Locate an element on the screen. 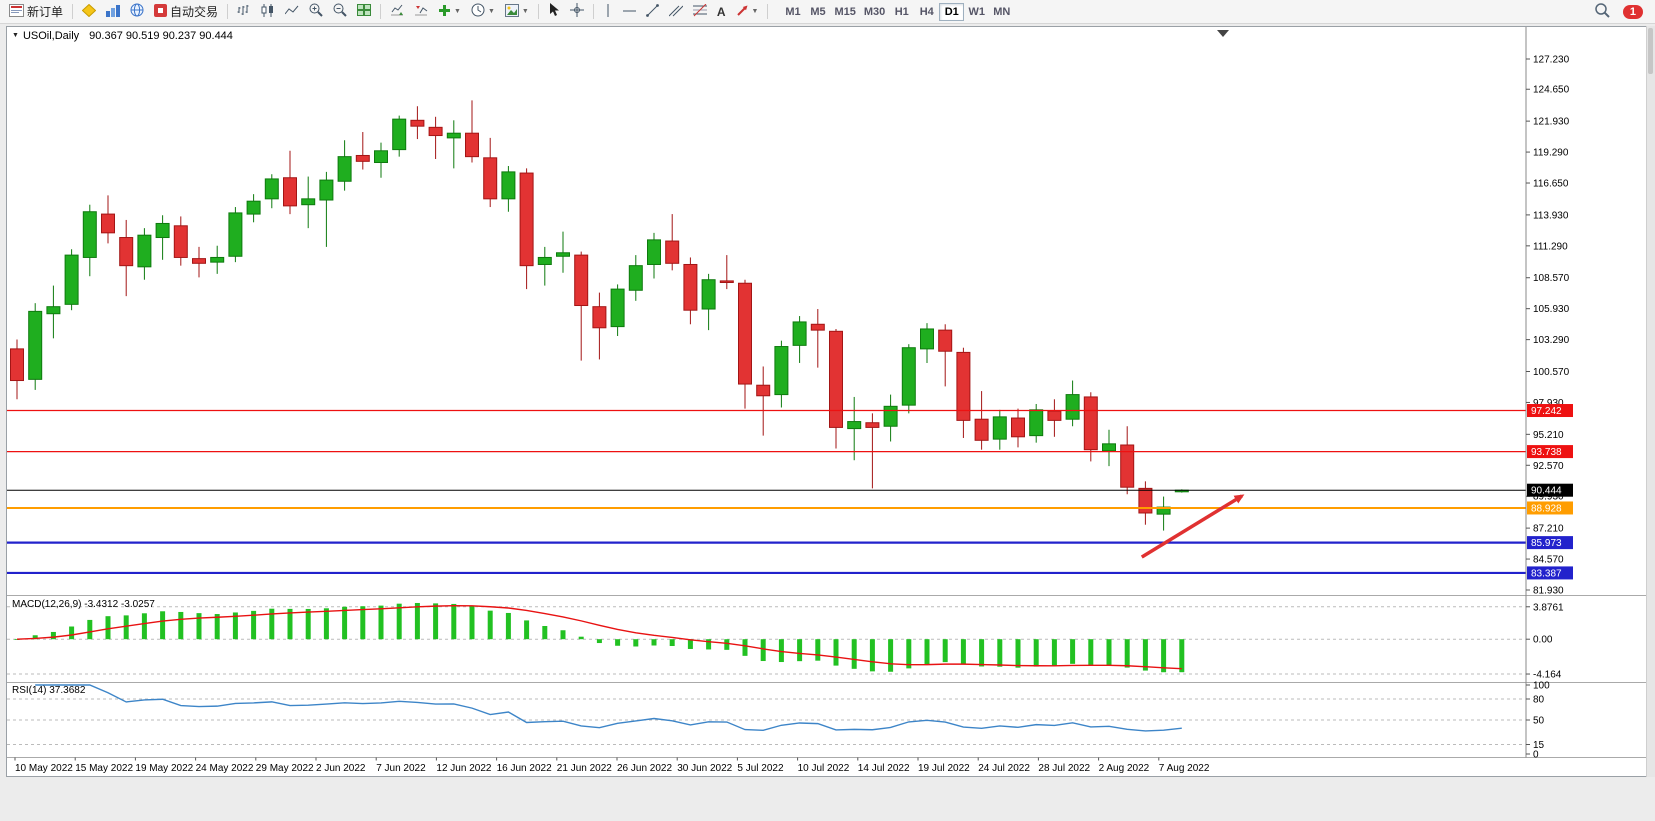 The image size is (1655, 821). bar-chart-button is located at coordinates (244, 12).